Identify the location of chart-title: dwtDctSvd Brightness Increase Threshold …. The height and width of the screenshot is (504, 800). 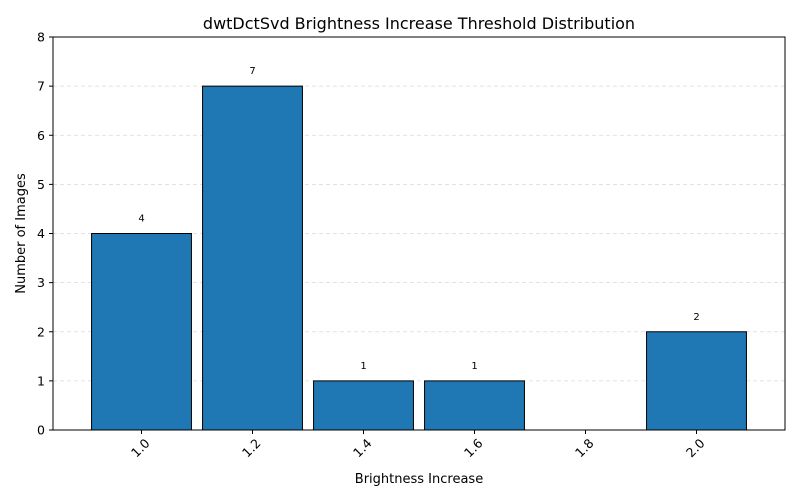
(419, 23).